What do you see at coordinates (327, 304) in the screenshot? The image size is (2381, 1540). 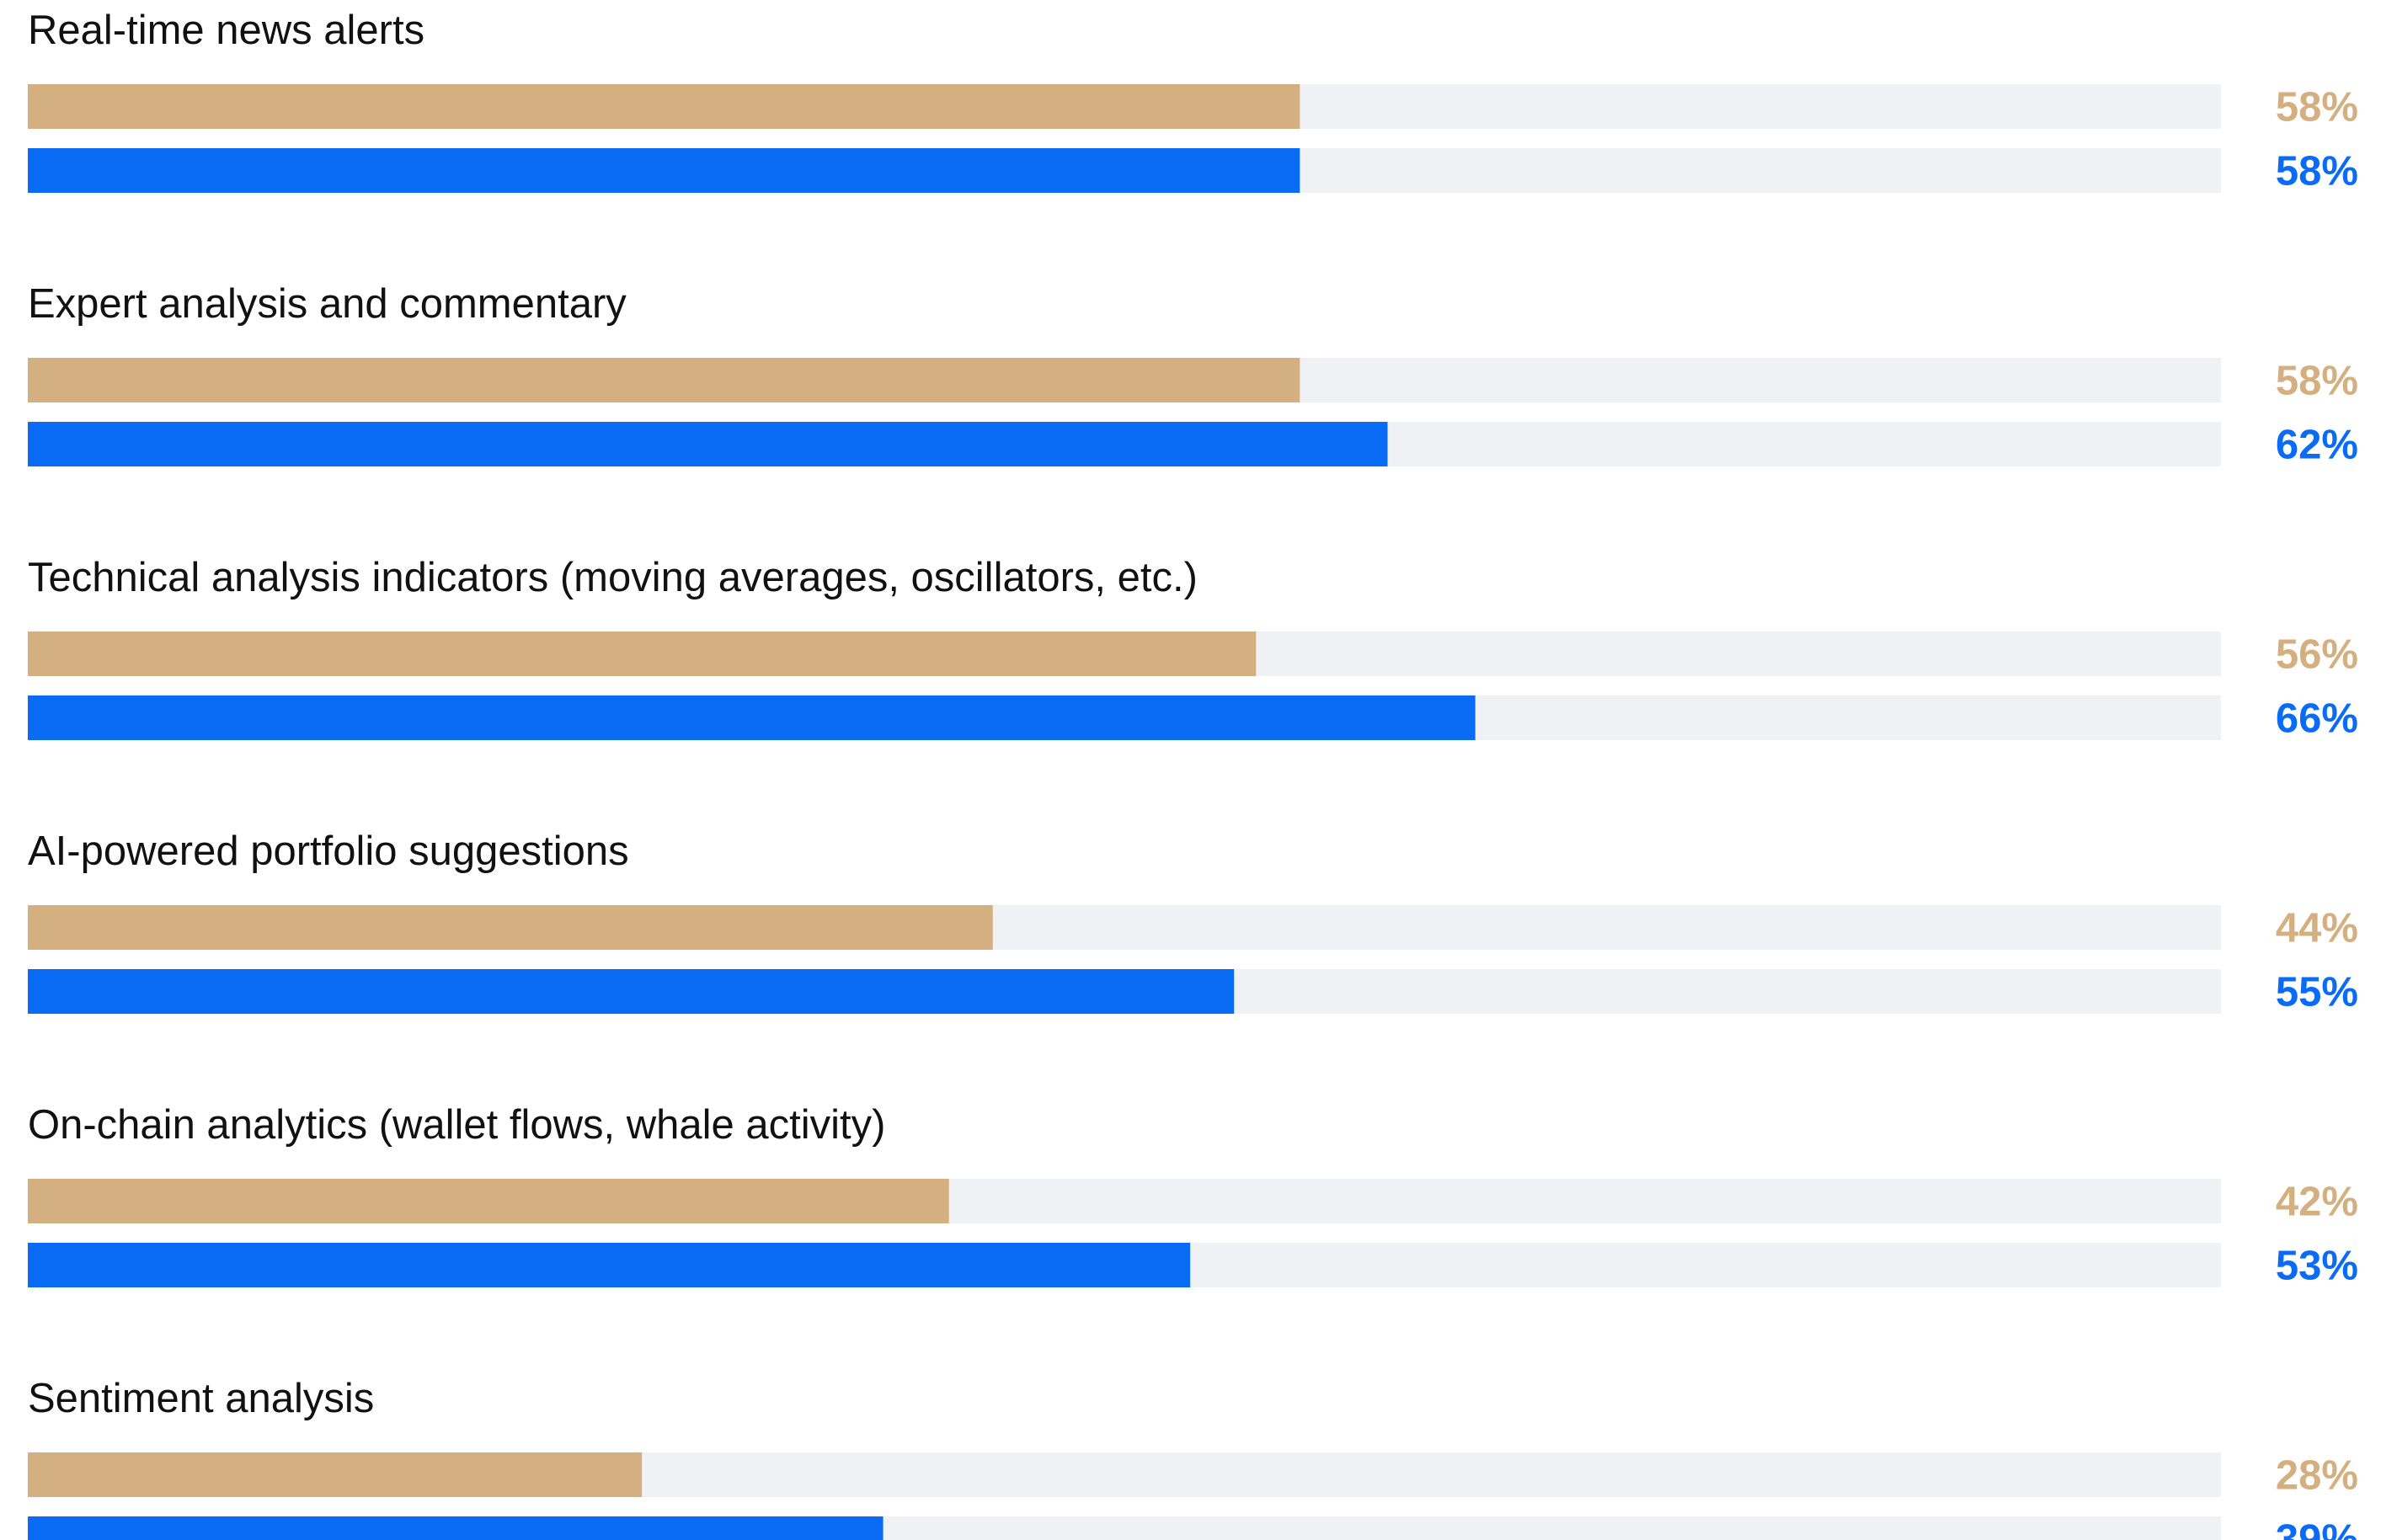 I see `category-label: Expert analysis and commentary` at bounding box center [327, 304].